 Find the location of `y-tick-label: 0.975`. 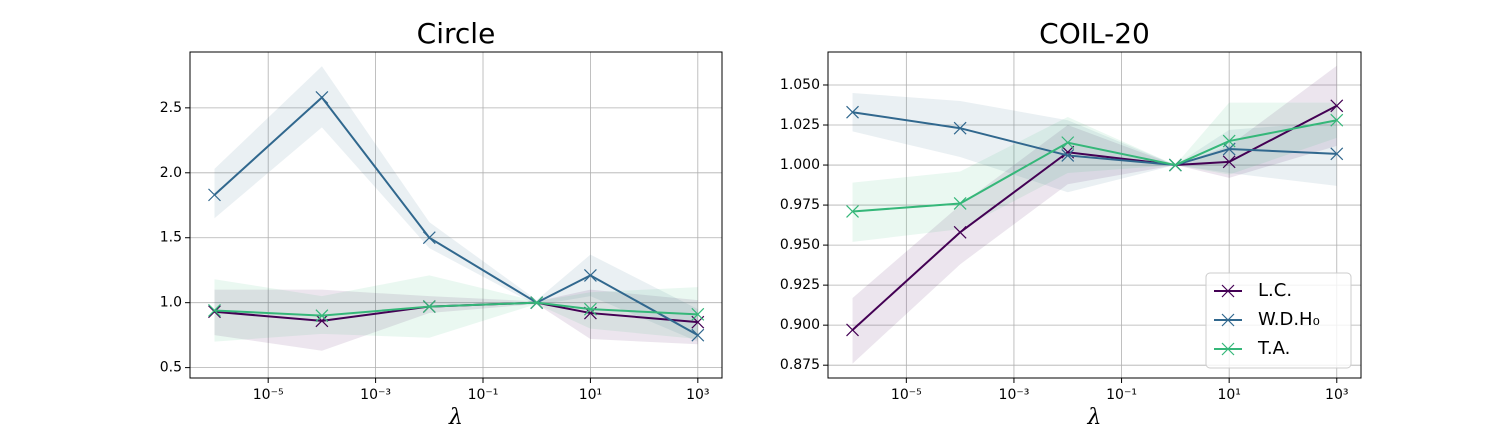

y-tick-label: 0.975 is located at coordinates (800, 205).